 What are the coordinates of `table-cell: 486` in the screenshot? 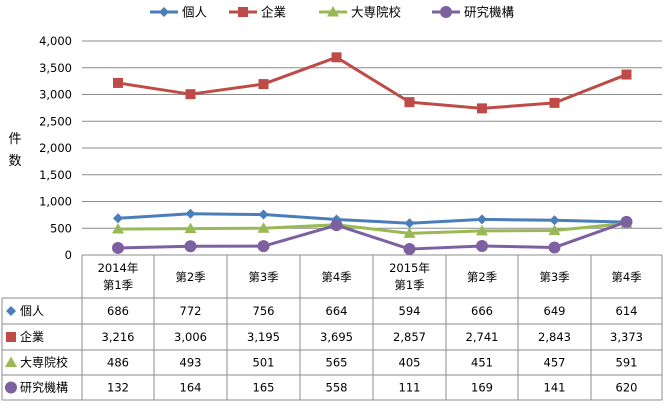 It's located at (118, 363).